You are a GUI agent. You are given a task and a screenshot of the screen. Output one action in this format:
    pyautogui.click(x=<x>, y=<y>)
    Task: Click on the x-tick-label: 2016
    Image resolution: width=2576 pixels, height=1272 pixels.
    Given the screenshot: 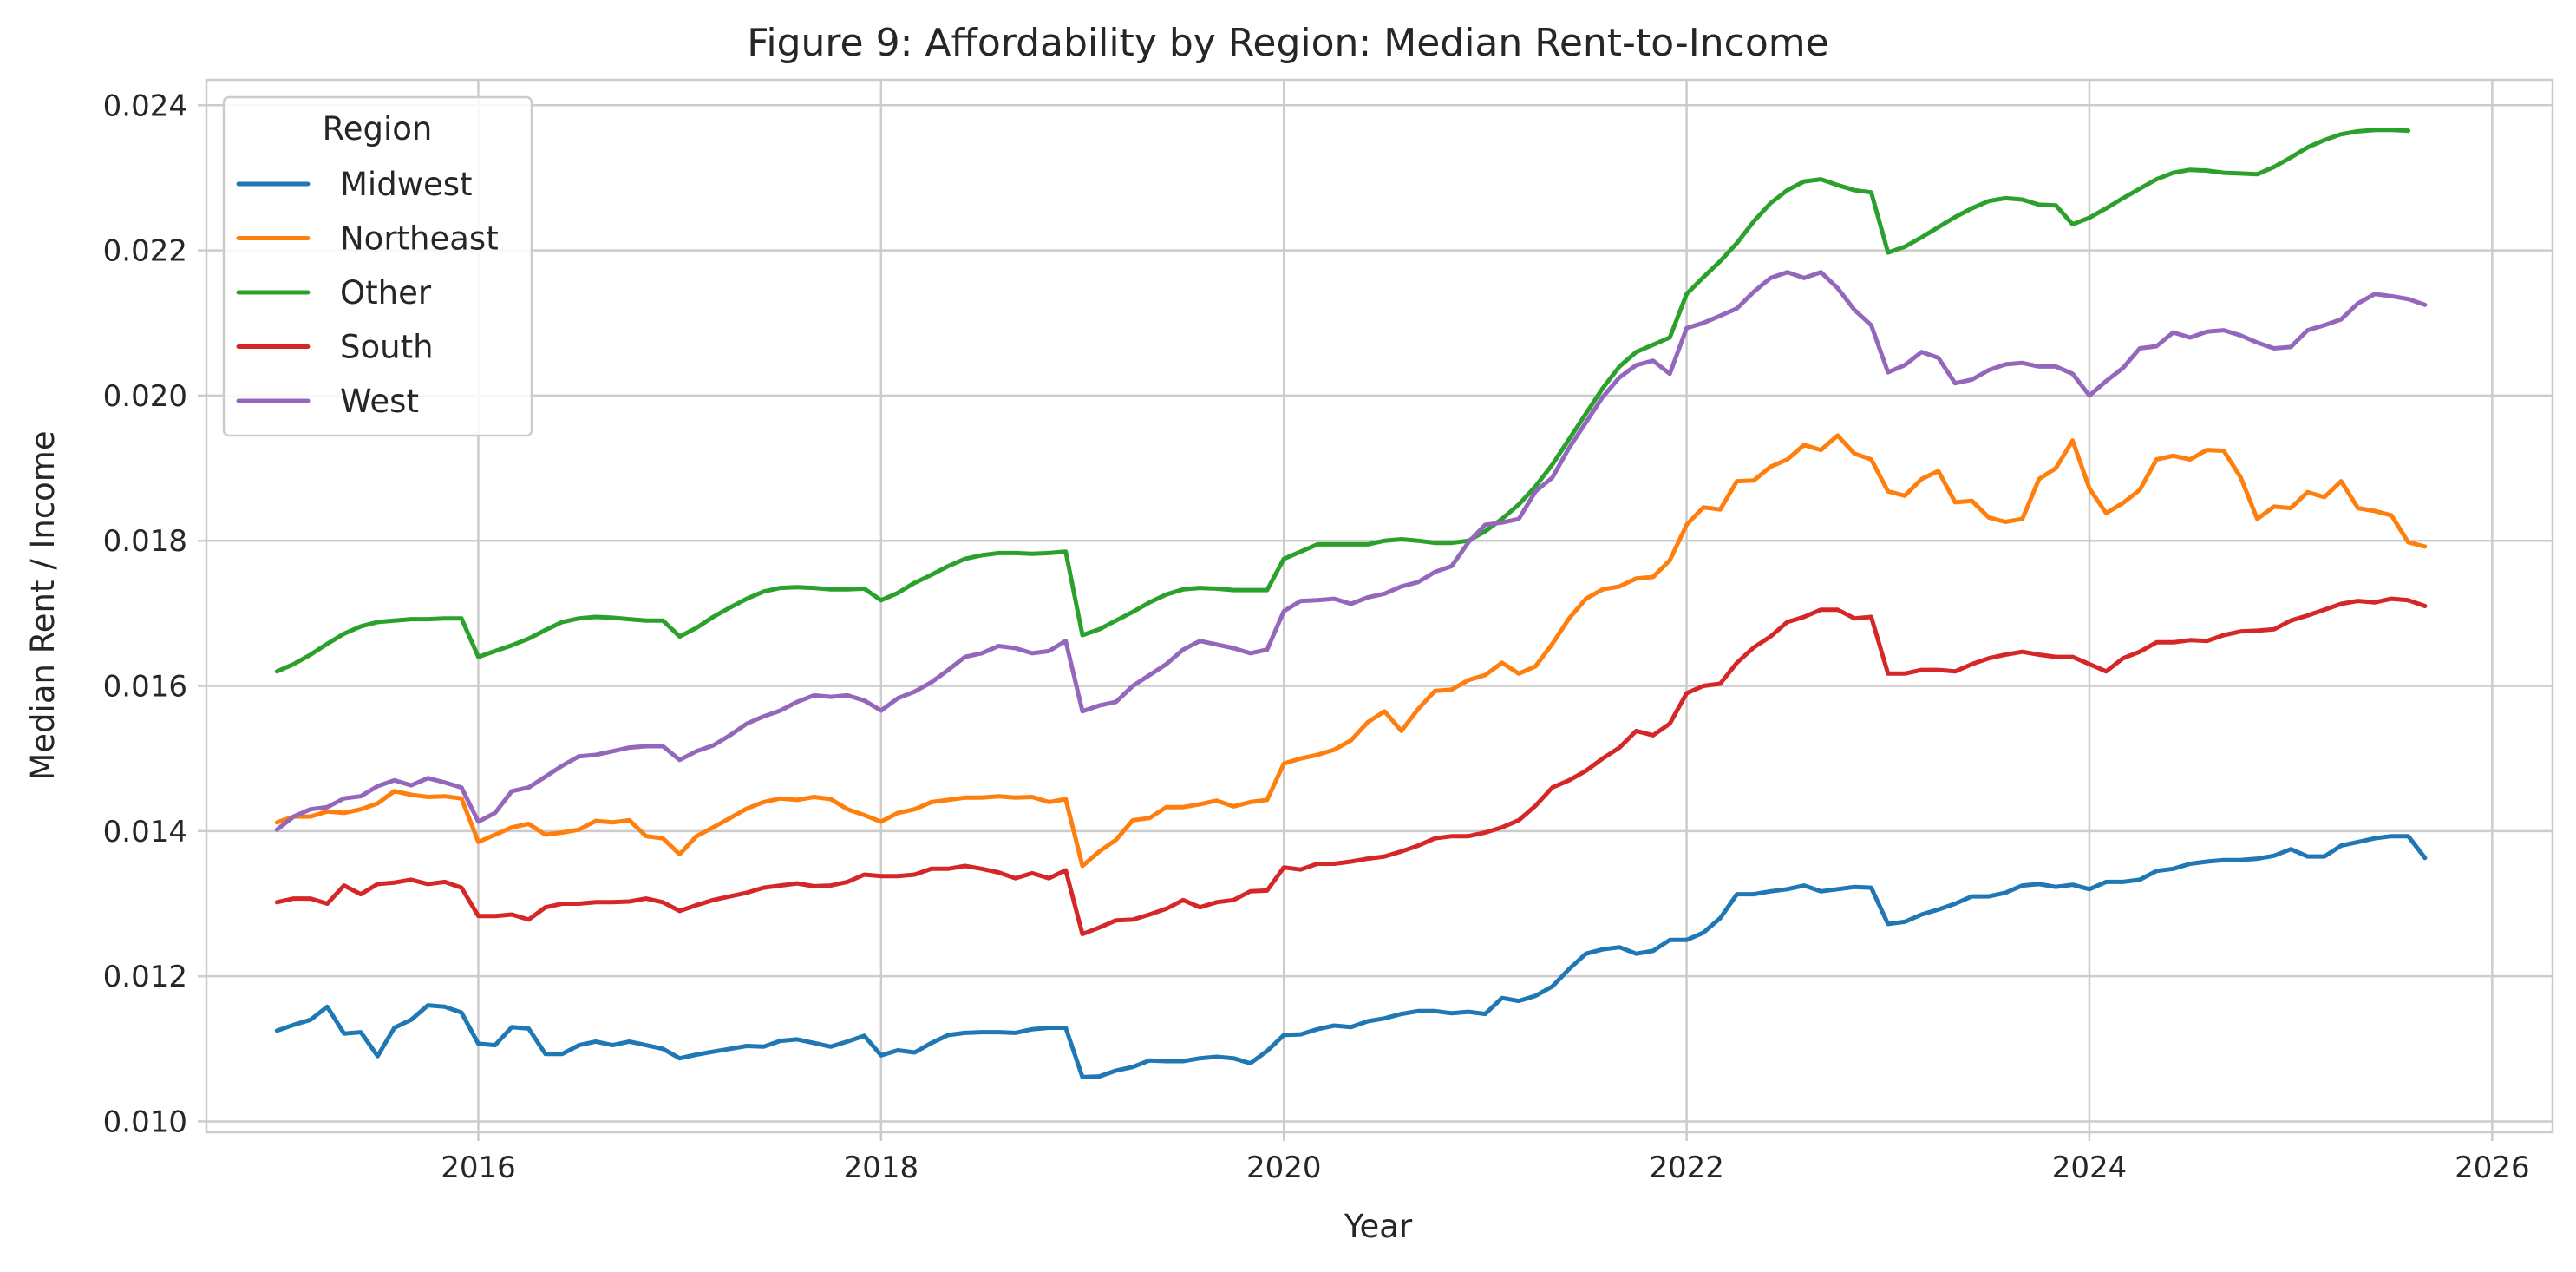 What is the action you would take?
    pyautogui.click(x=478, y=1168)
    